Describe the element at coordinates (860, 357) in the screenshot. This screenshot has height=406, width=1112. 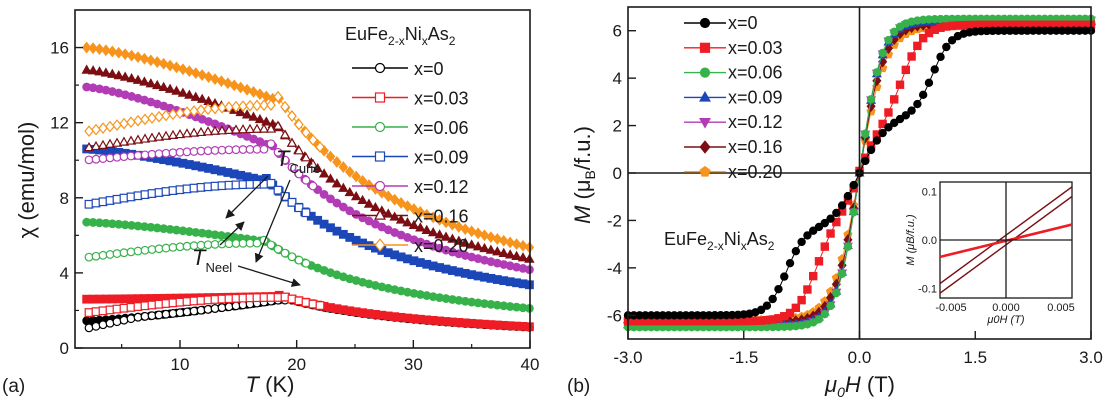
I see `b-xtick-label: 0.0` at that location.